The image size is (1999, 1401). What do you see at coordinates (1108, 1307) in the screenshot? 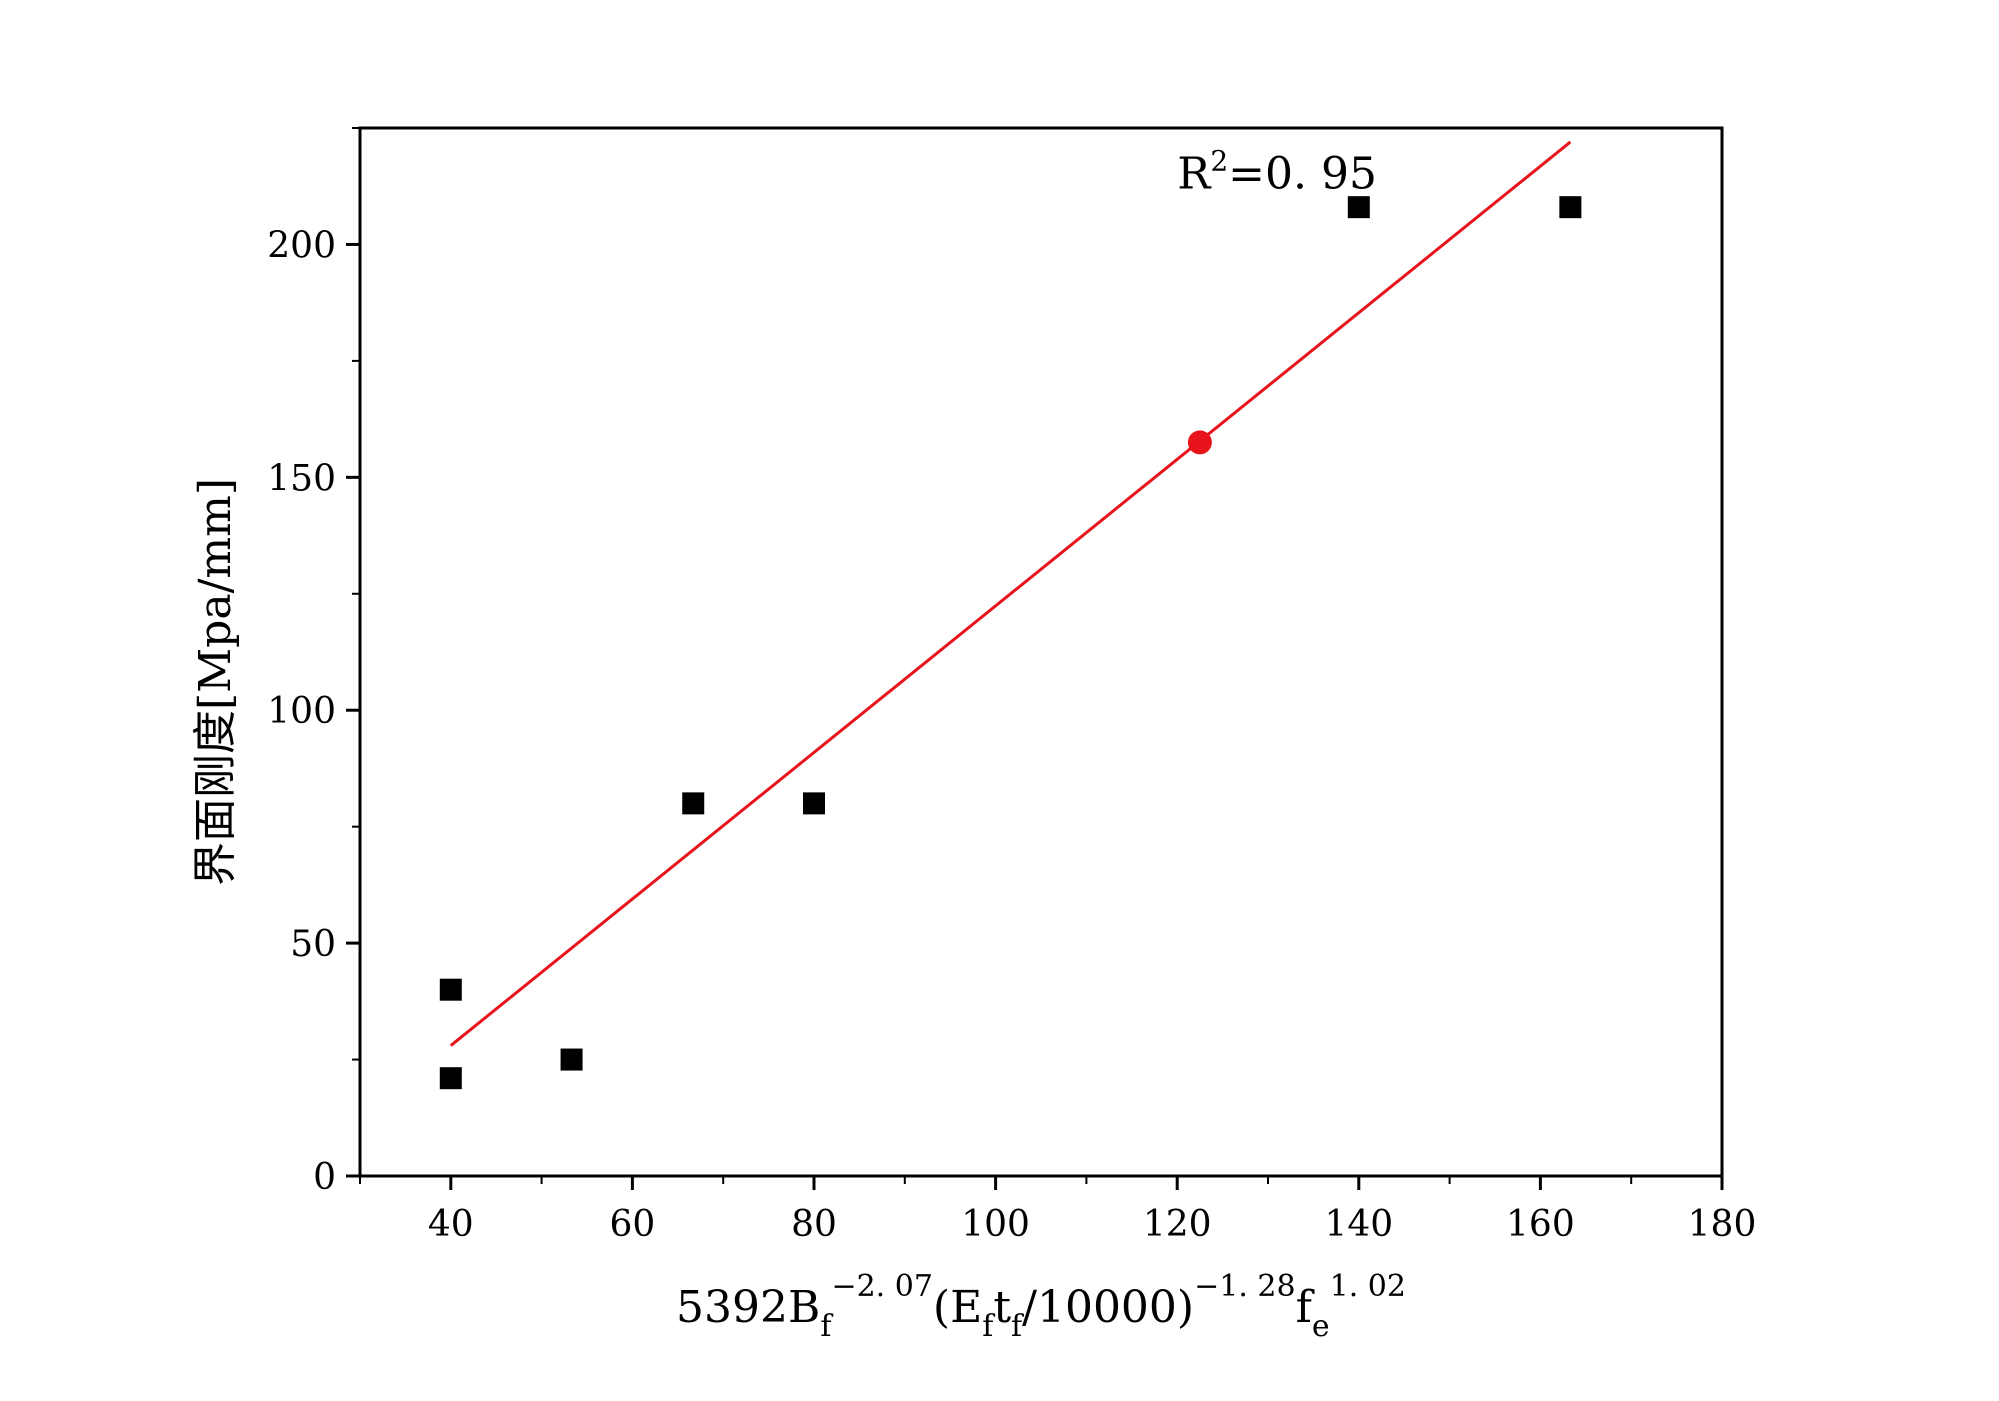
I see `x-axis-title-part: /10000)` at bounding box center [1108, 1307].